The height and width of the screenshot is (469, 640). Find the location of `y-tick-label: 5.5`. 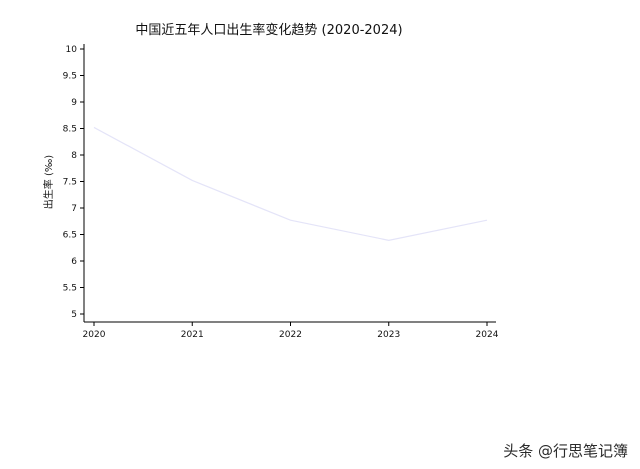

y-tick-label: 5.5 is located at coordinates (70, 289).